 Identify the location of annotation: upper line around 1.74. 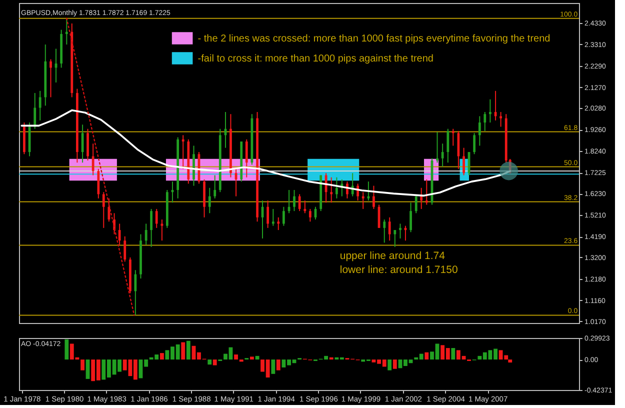
(393, 256).